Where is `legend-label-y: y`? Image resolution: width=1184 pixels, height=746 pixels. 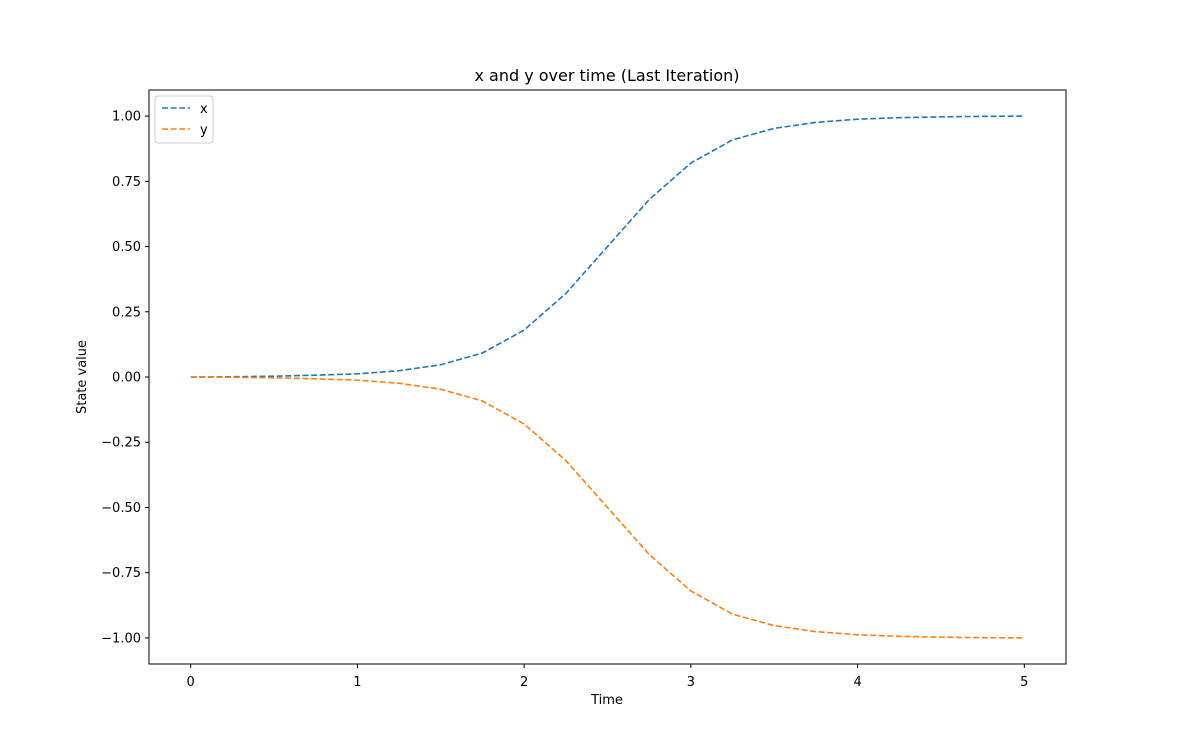 legend-label-y: y is located at coordinates (204, 130).